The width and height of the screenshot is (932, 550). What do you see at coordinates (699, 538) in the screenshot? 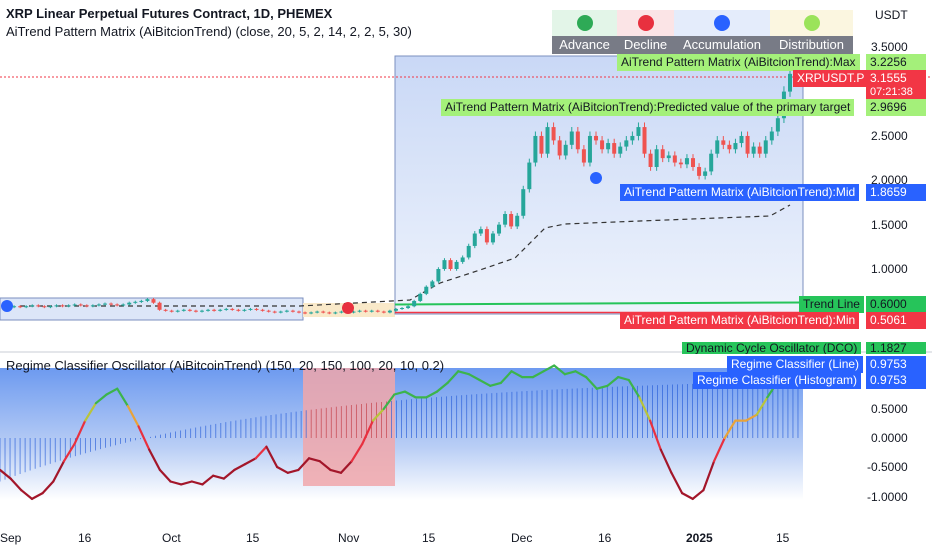
I see `time-tick-year: 2025` at bounding box center [699, 538].